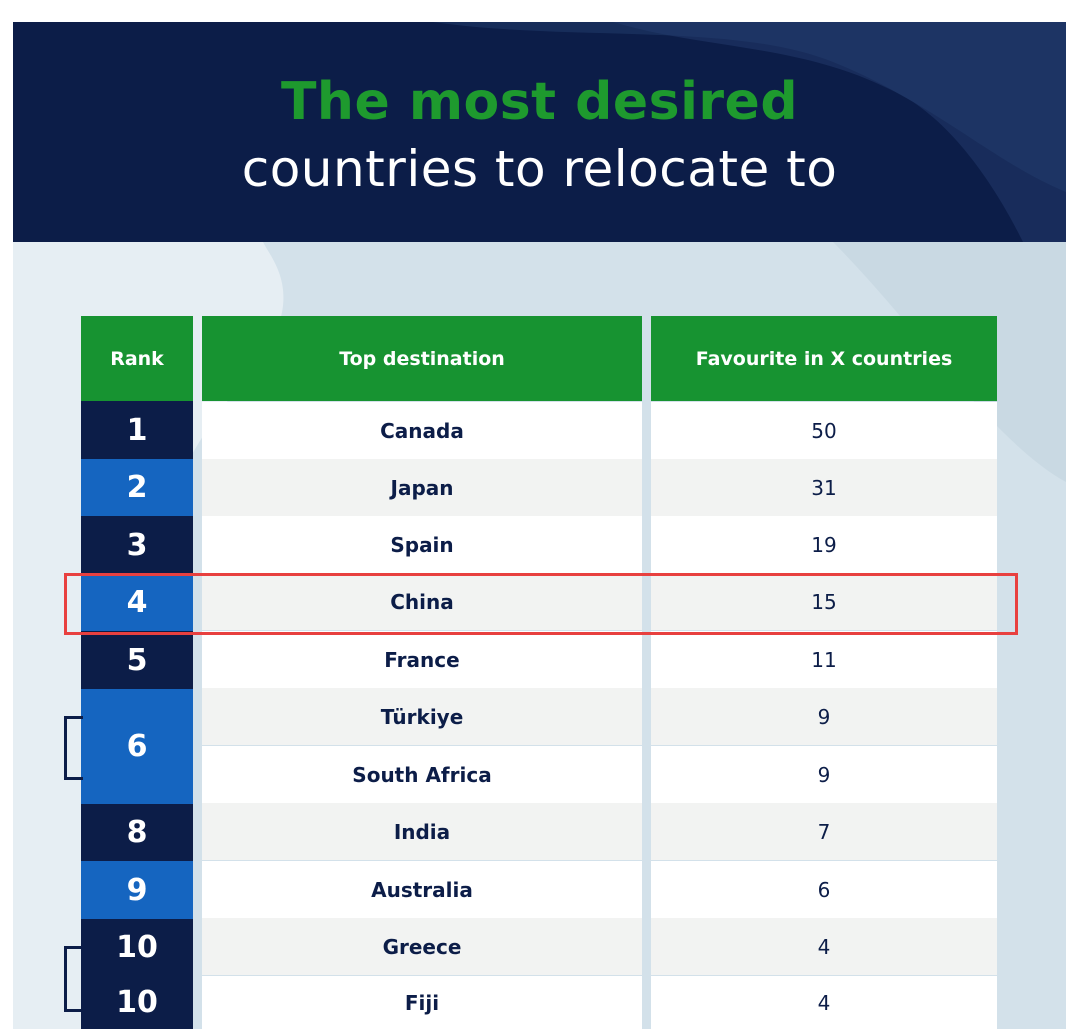 Image resolution: width=1080 pixels, height=1029 pixels. What do you see at coordinates (422, 1002) in the screenshot?
I see `destination-cell: Fiji` at bounding box center [422, 1002].